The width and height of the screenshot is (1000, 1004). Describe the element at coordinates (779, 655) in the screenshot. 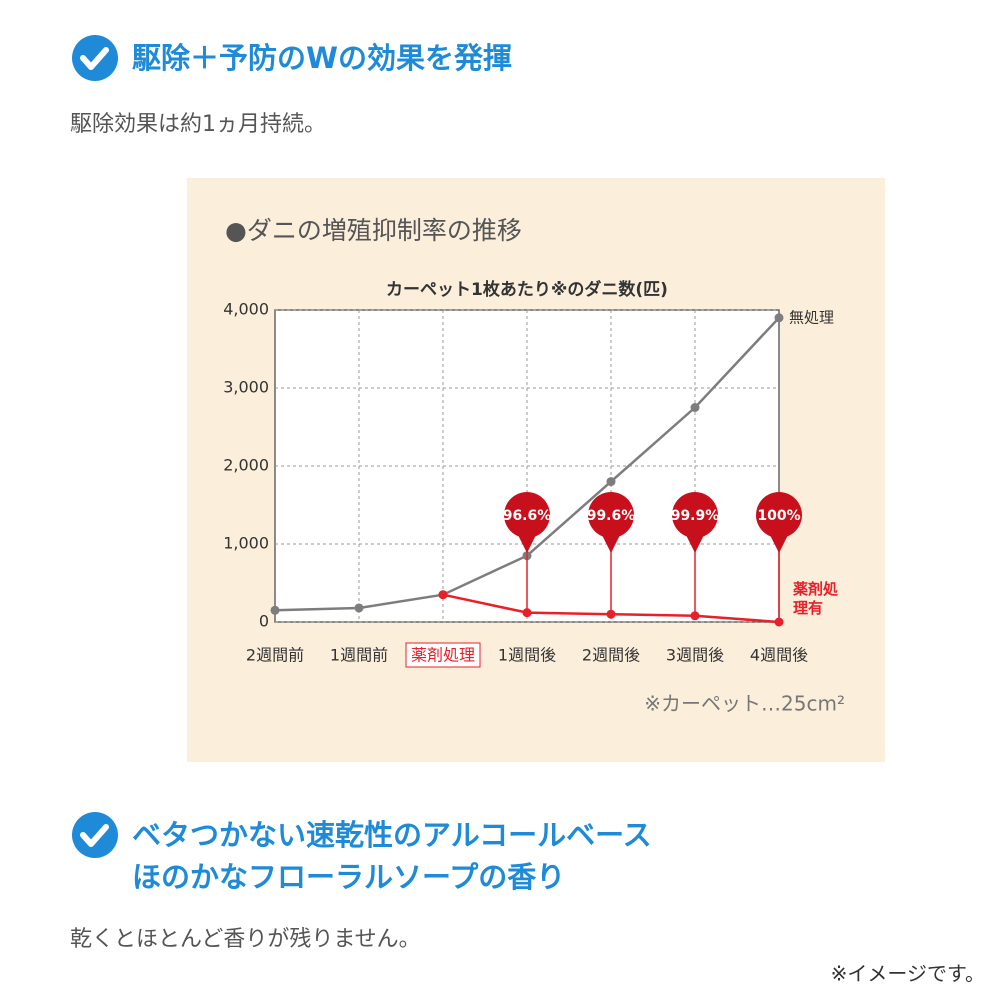

I see `x-tick-label: 4週間後` at that location.